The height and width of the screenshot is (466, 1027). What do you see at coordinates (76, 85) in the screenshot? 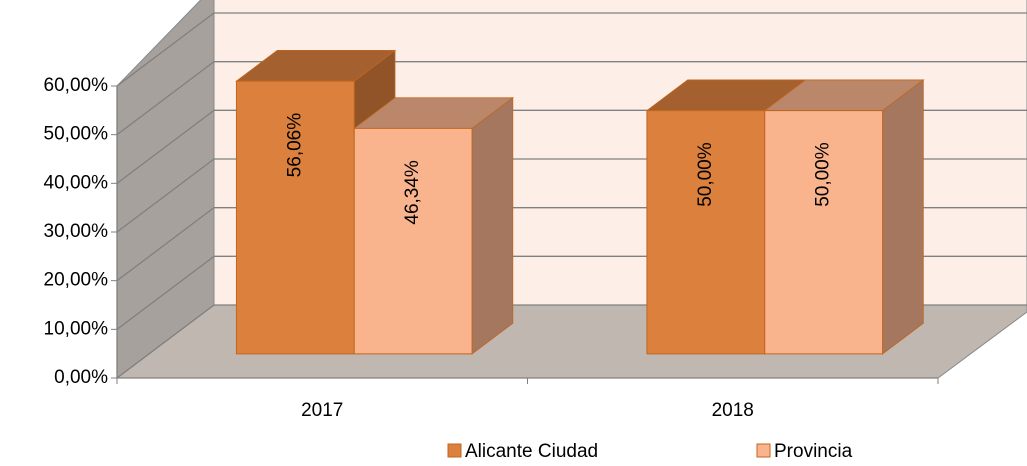
I see `y-tick-label: 60,00%` at bounding box center [76, 85].